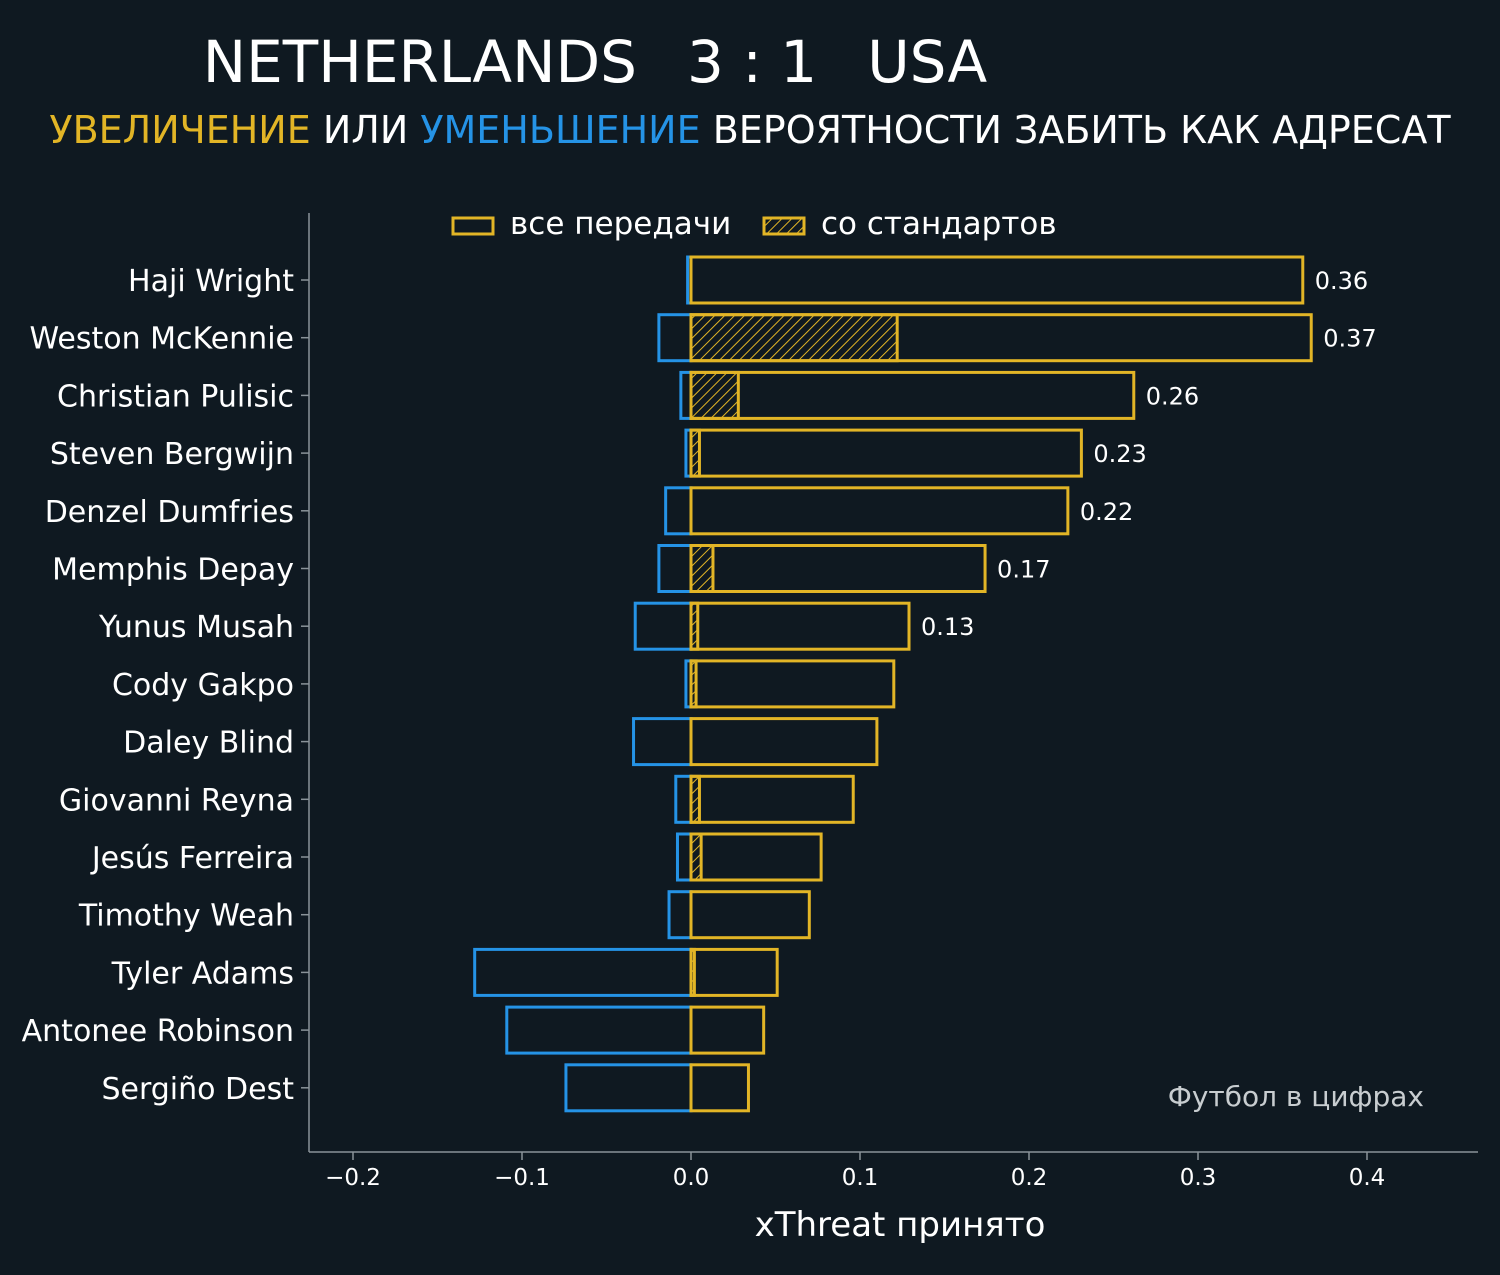 This screenshot has height=1275, width=1500. Describe the element at coordinates (196, 627) in the screenshot. I see `y-tick-label: Yunus Musah` at that location.